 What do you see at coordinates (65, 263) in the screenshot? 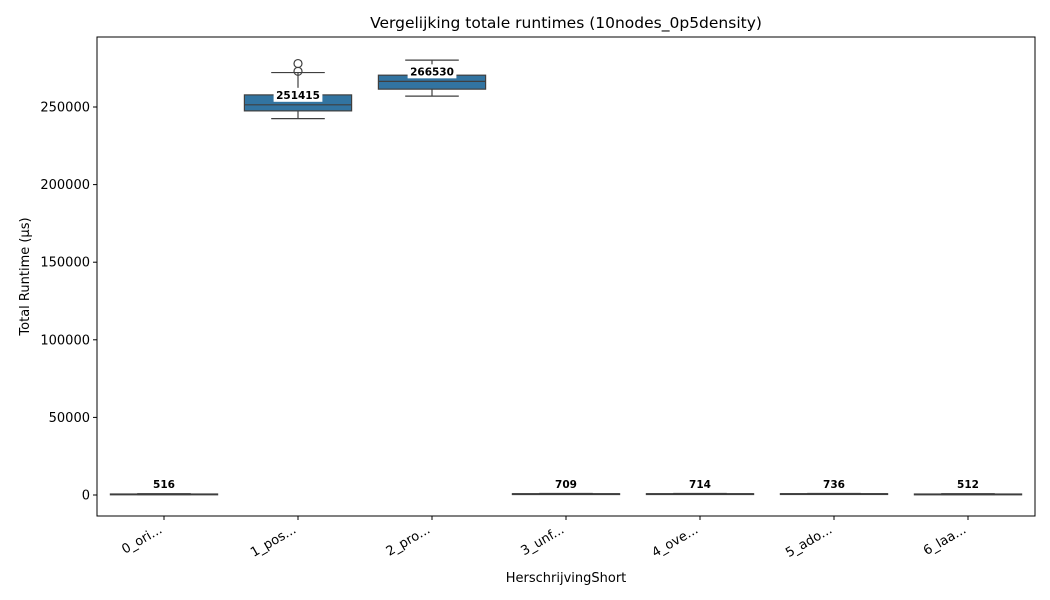
I see `y-tick-label: 150000` at bounding box center [65, 263].